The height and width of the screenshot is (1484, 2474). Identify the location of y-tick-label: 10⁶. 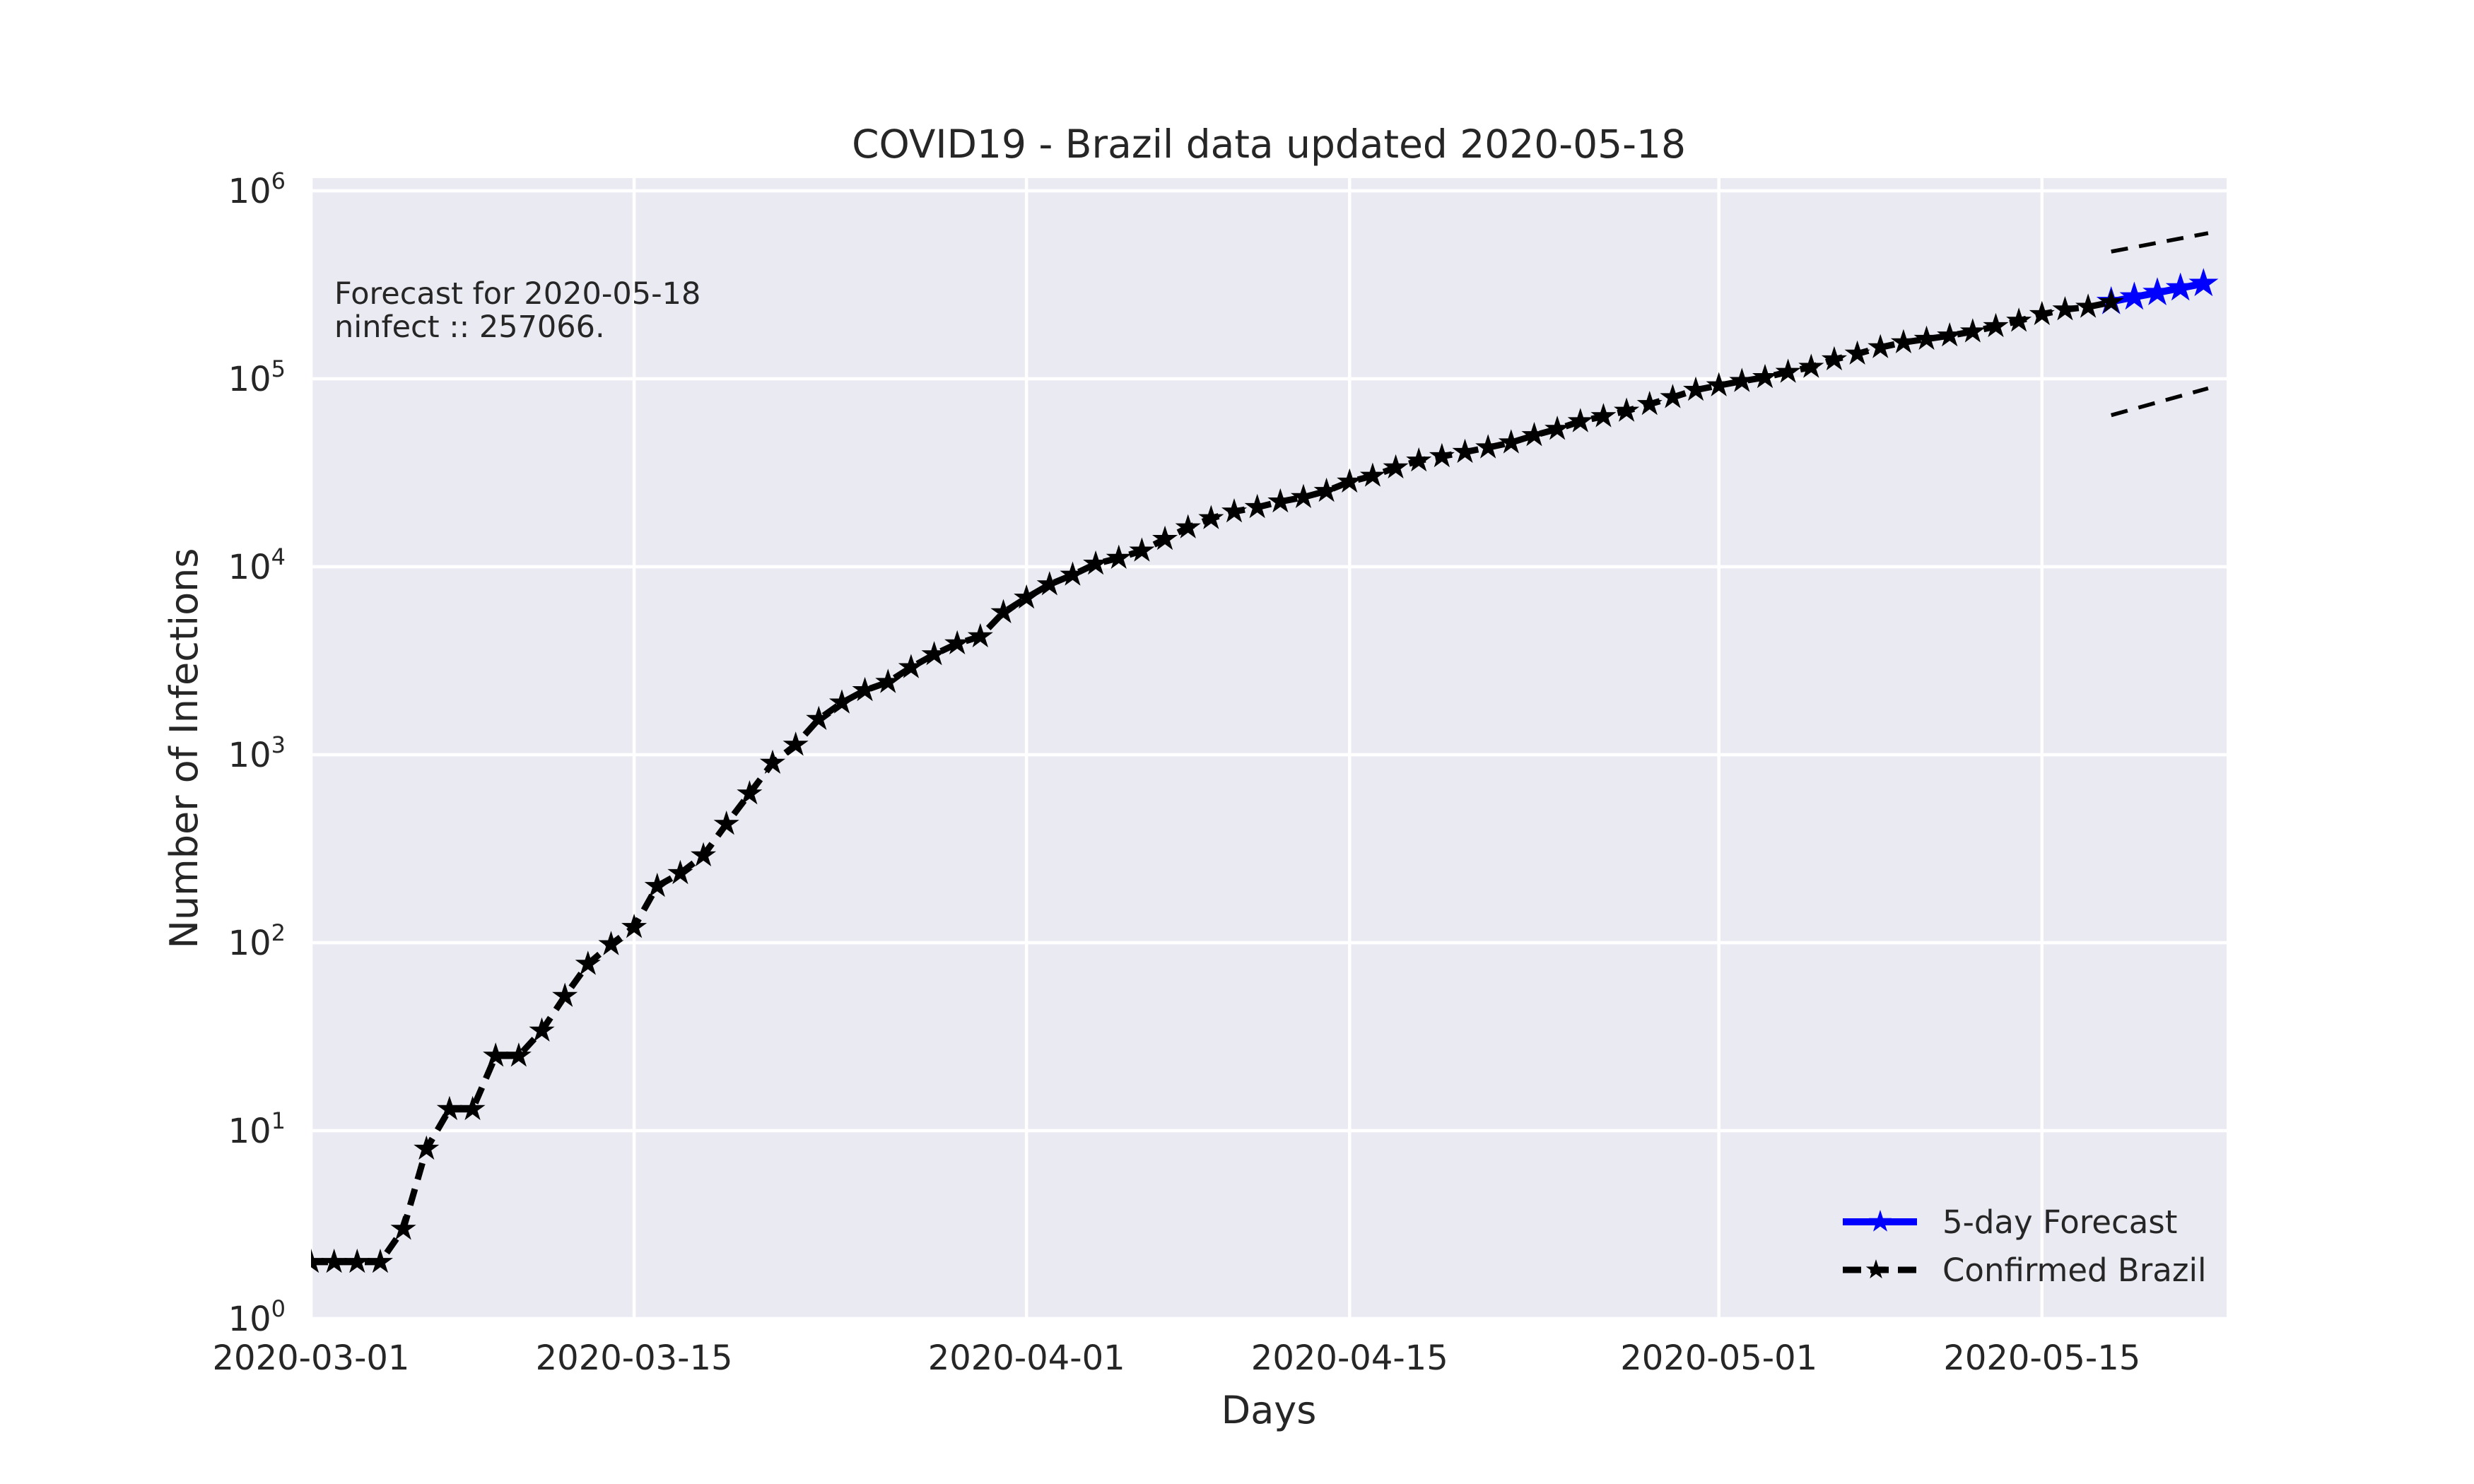
(257, 189).